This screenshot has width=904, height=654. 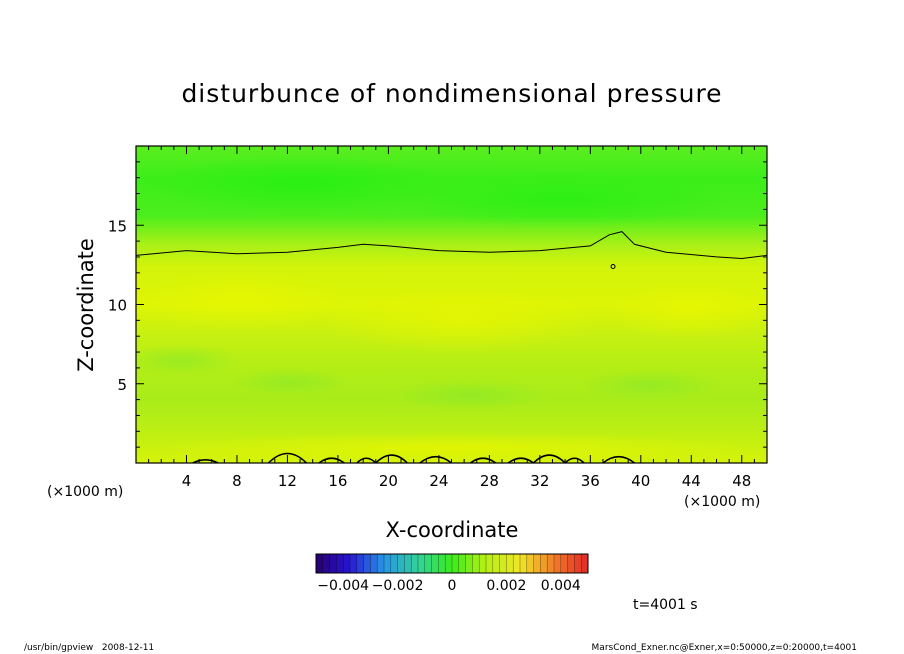 I want to click on chart-title: disturbunce of nondimensional pressure, so click(x=451, y=93).